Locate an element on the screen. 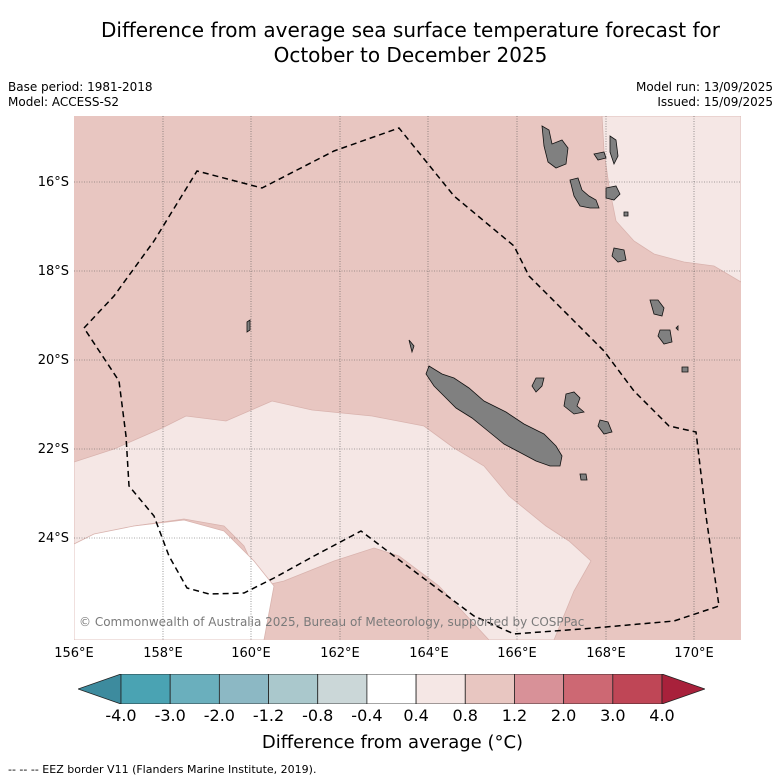  model-text: Model: ACCESS-S2 is located at coordinates (64, 102).